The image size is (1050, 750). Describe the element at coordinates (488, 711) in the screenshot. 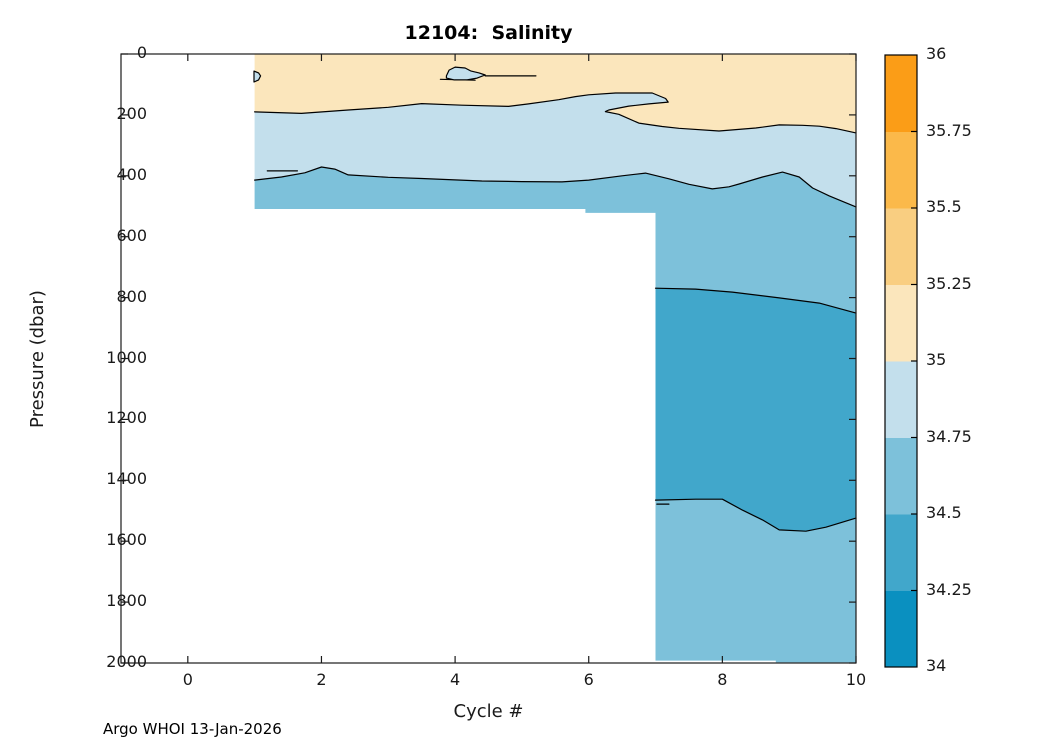

I see `x-axis-label: Cycle #` at that location.